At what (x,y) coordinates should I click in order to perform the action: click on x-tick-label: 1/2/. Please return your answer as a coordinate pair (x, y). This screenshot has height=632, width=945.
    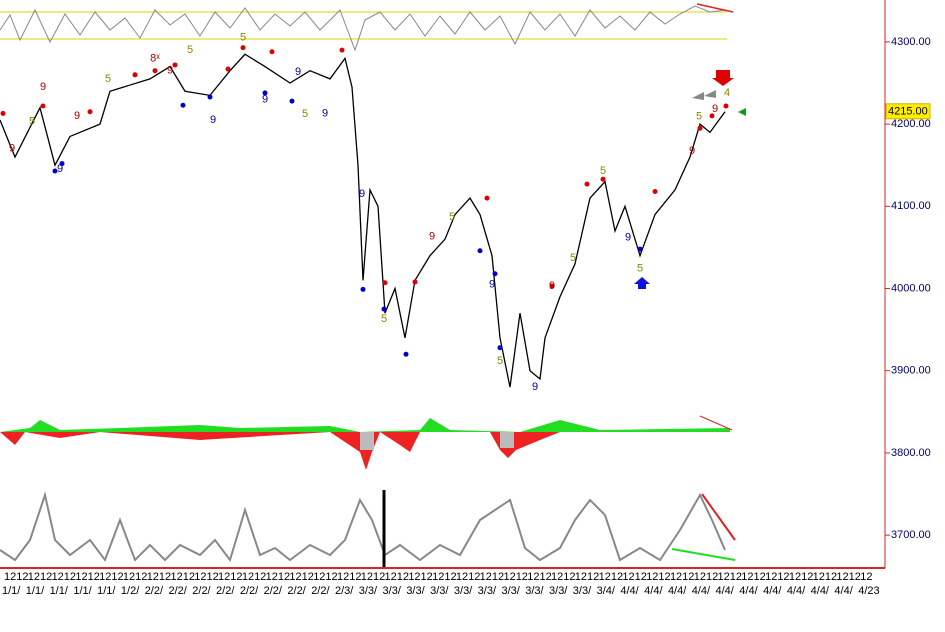
    Looking at the image, I should click on (130, 591).